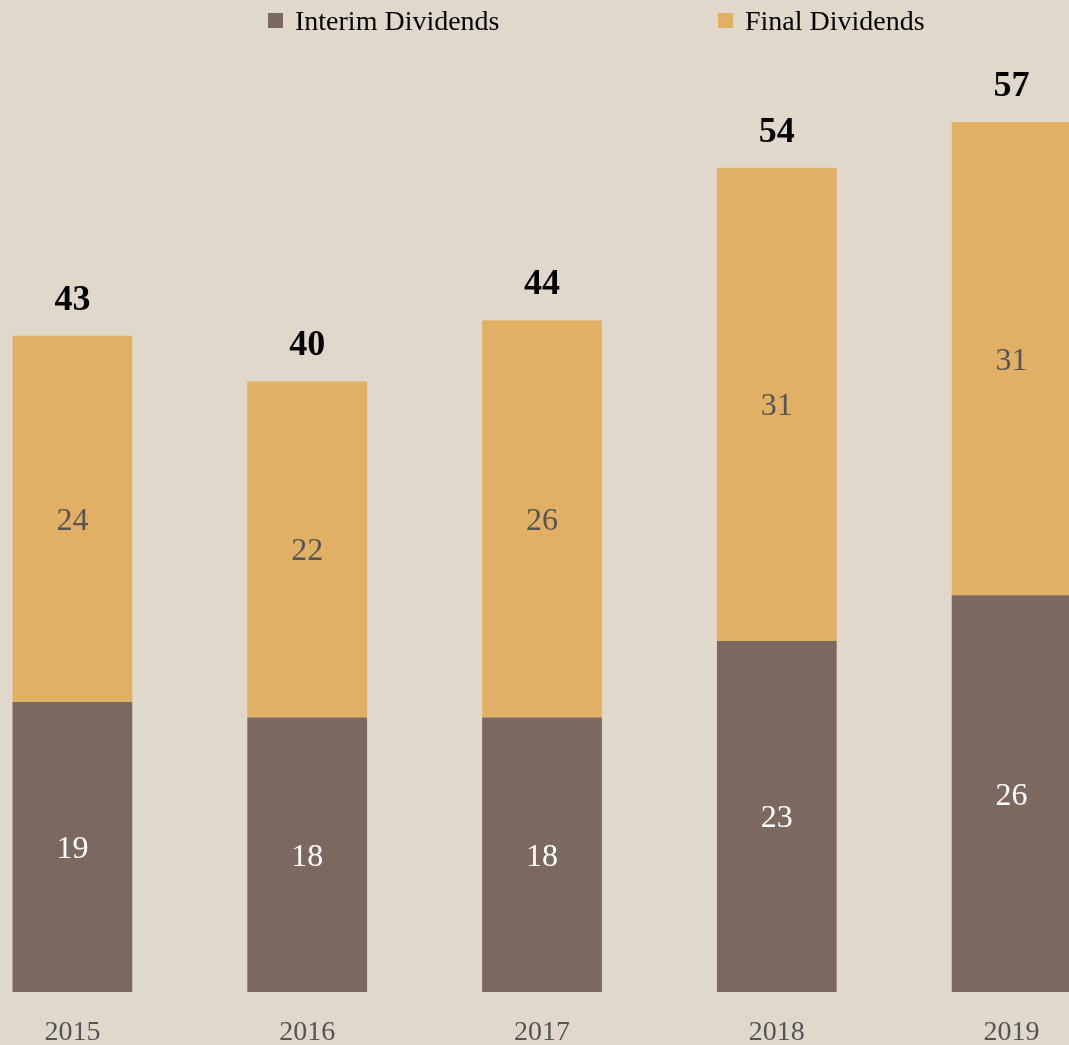 The height and width of the screenshot is (1045, 1069). I want to click on x-tick-label: 2018, so click(776, 1030).